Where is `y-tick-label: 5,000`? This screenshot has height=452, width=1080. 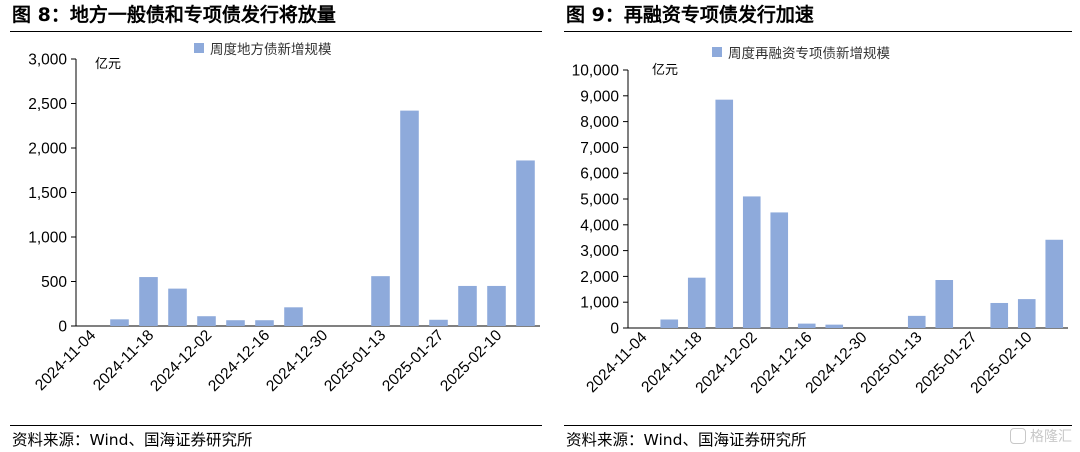 y-tick-label: 5,000 is located at coordinates (599, 200).